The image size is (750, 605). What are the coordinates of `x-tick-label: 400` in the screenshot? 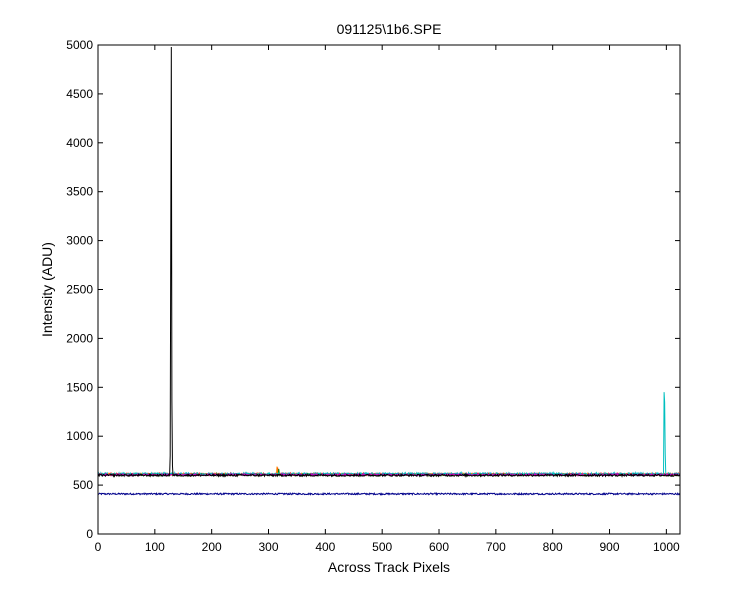 It's located at (325, 547).